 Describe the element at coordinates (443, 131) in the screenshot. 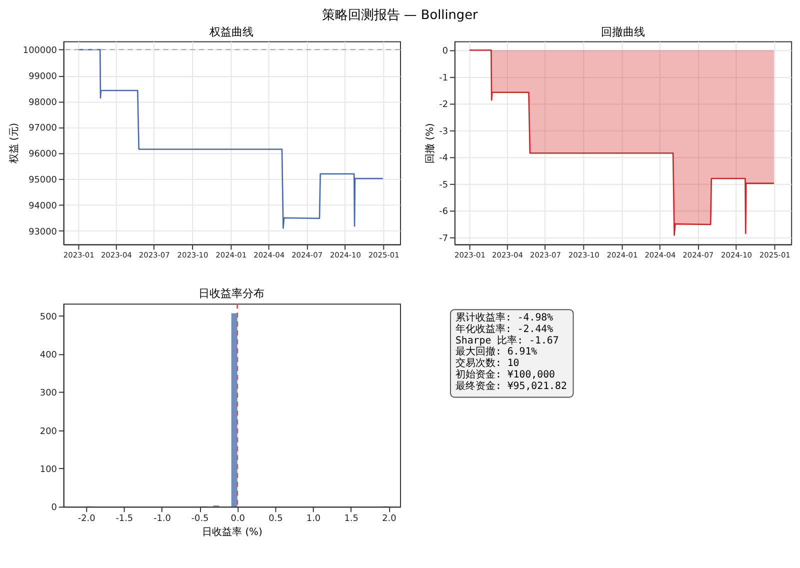

I see `y-tick-label: -3` at that location.